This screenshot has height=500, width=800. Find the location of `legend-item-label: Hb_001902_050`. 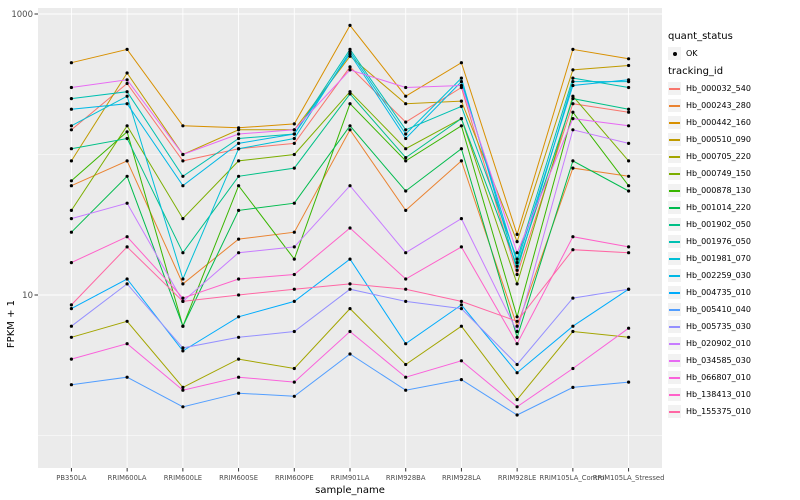

legend-item-label: Hb_001902_050 is located at coordinates (718, 224).